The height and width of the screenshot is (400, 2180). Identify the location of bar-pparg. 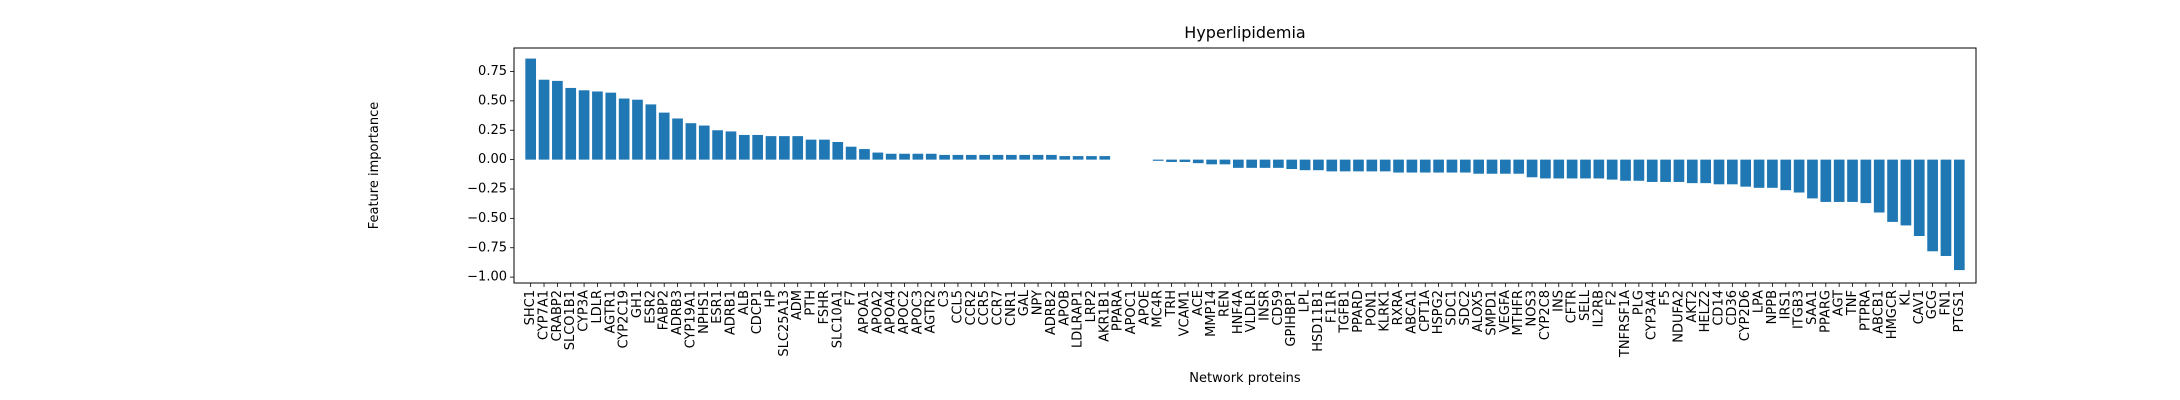
(1826, 180).